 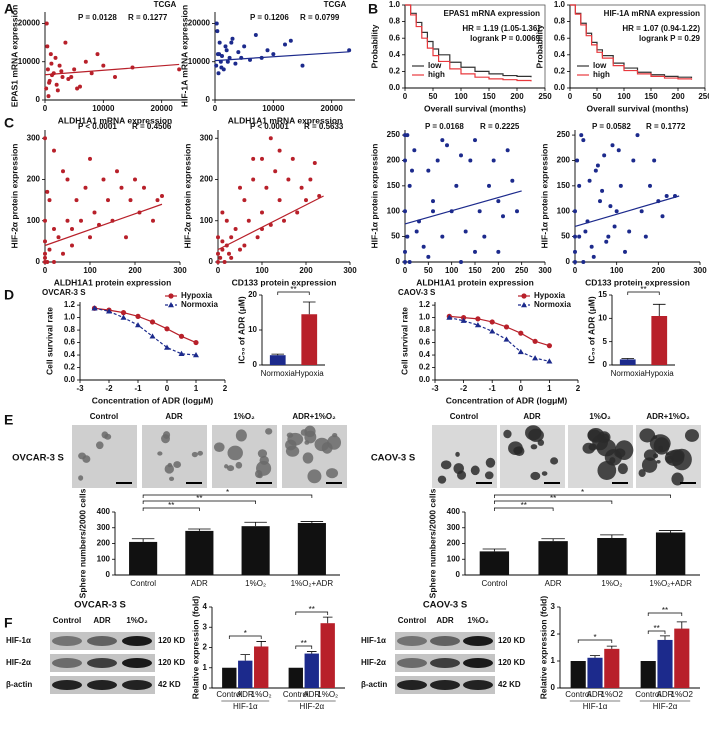 What do you see at coordinates (492, 13) in the screenshot?
I see `chart-title: EPAS1 mRNA expression` at bounding box center [492, 13].